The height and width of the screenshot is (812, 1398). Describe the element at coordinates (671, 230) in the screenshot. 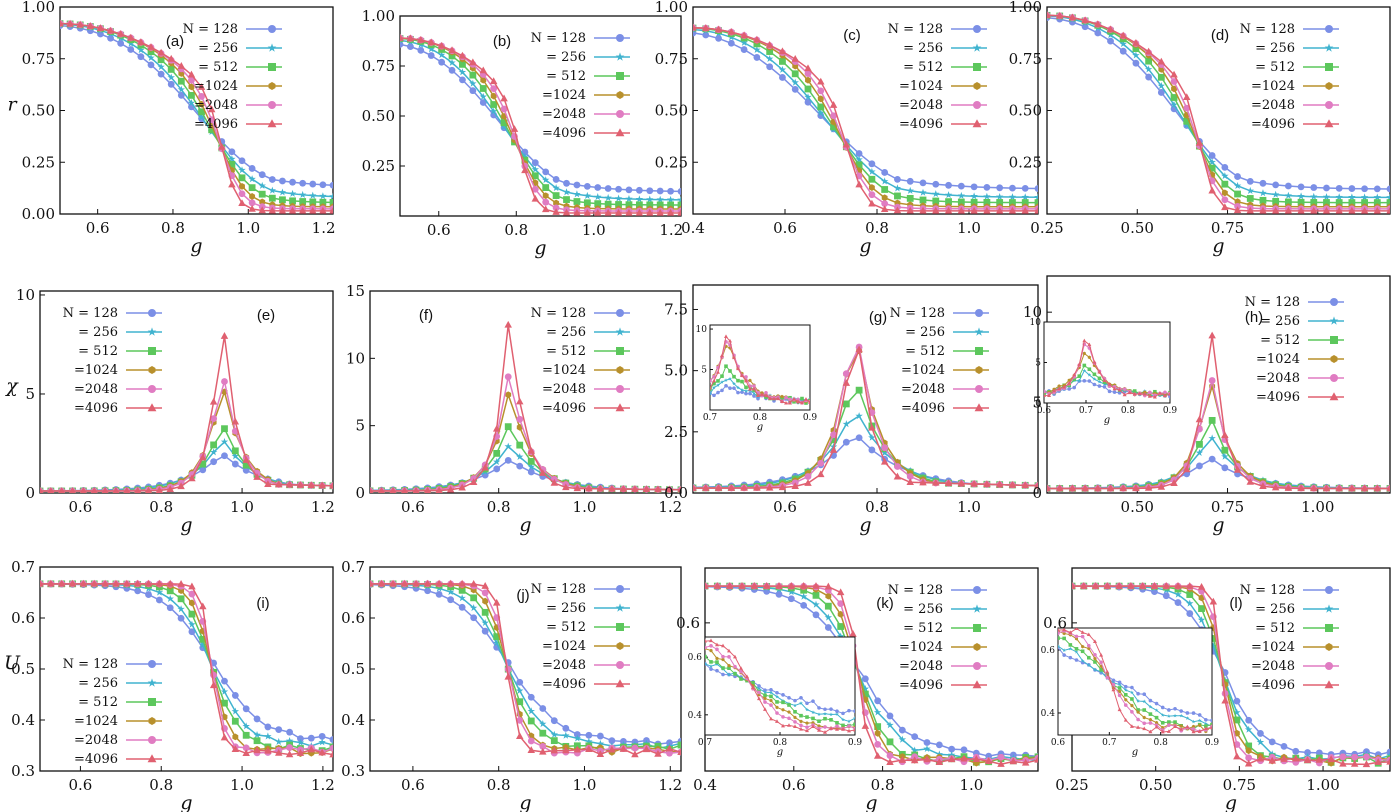

I see `panel-b-x-tick-label: 1.2` at that location.